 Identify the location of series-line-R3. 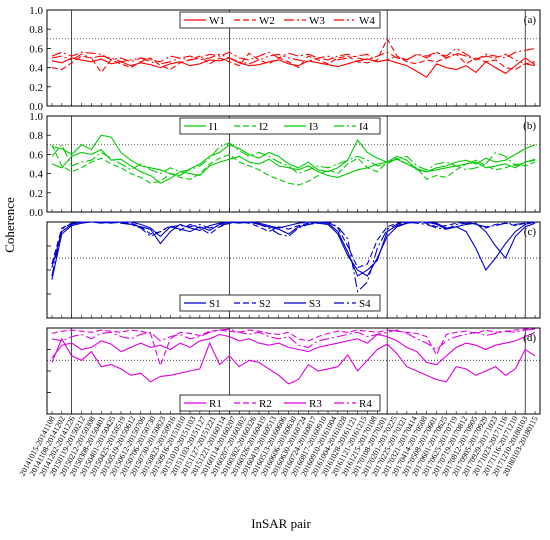
(293, 348).